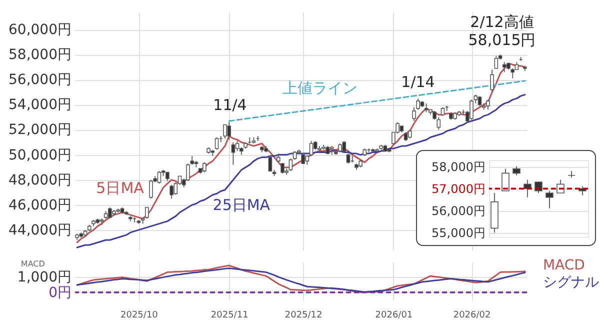  Describe the element at coordinates (230, 105) in the screenshot. I see `annotation: 11/4` at that location.